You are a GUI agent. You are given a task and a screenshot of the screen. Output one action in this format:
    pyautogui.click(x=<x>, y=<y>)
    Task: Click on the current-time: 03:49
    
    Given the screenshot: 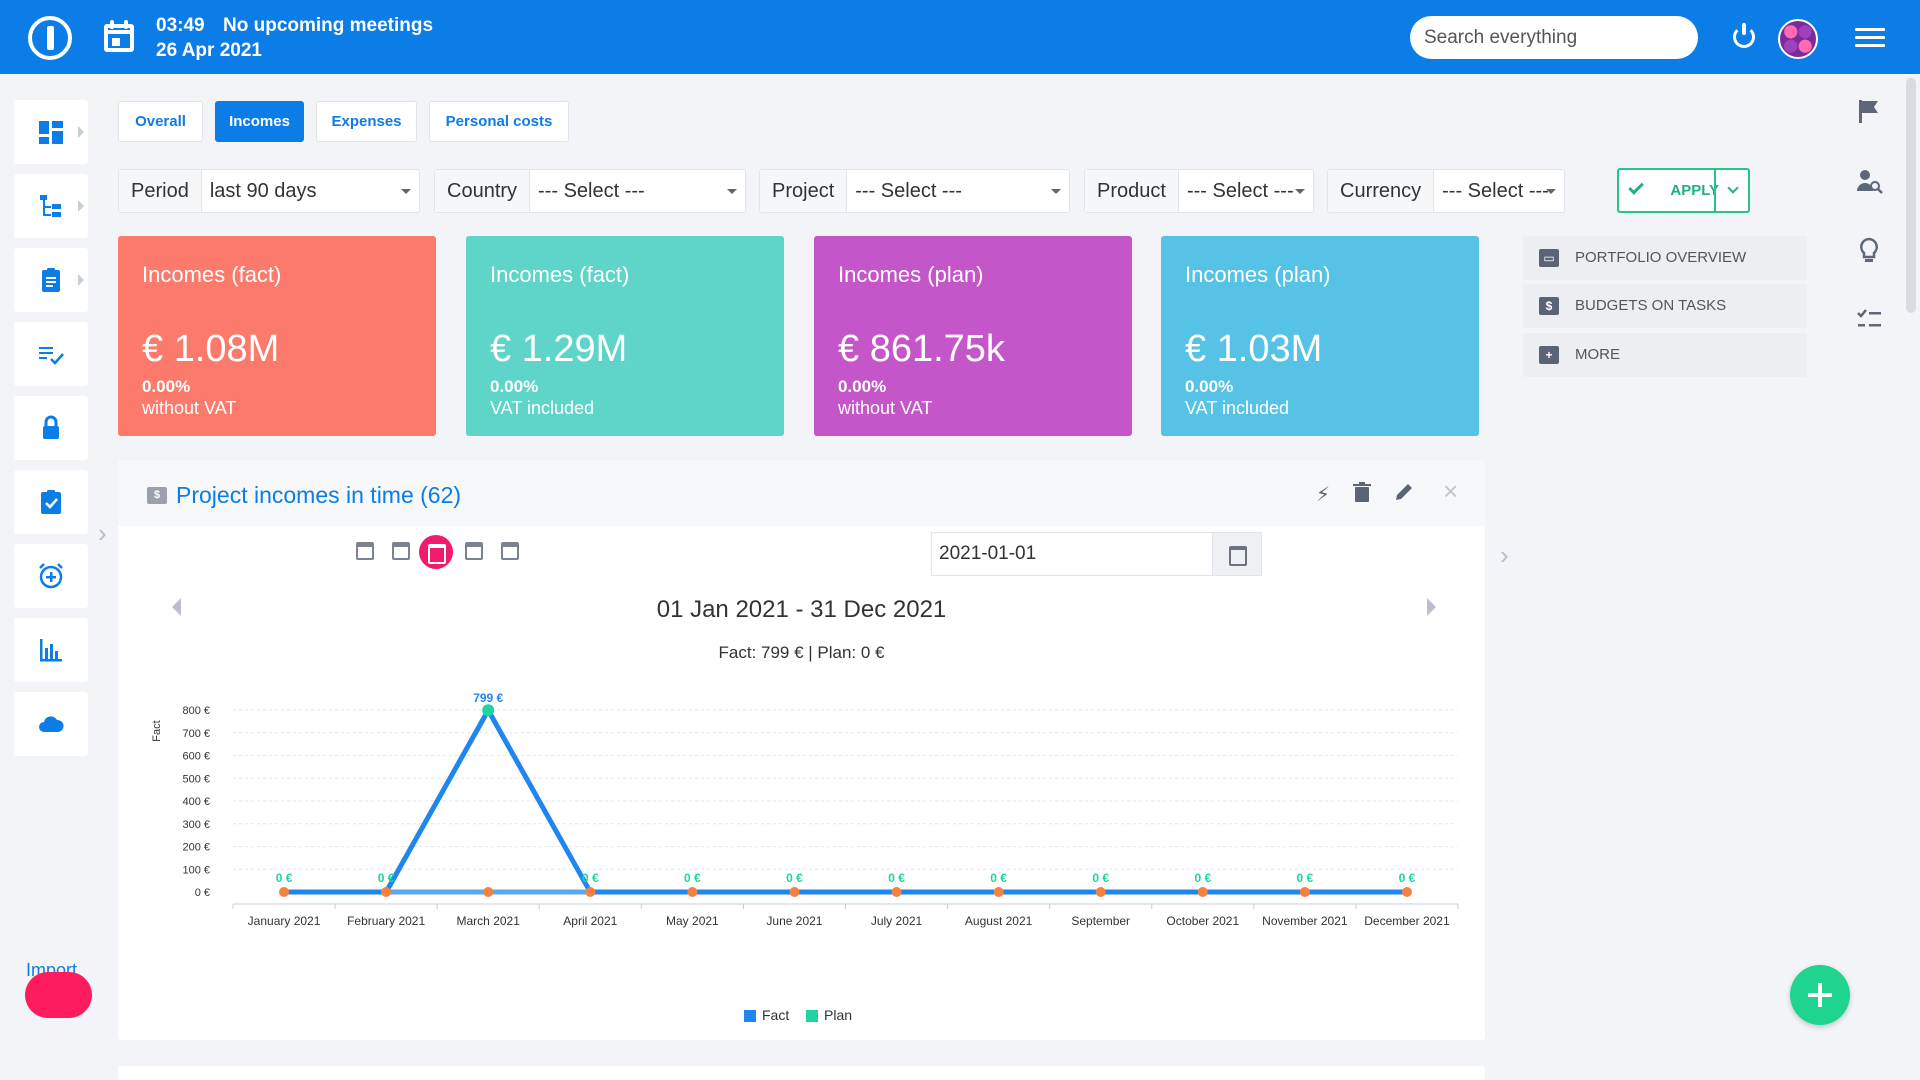 What is the action you would take?
    pyautogui.click(x=180, y=25)
    